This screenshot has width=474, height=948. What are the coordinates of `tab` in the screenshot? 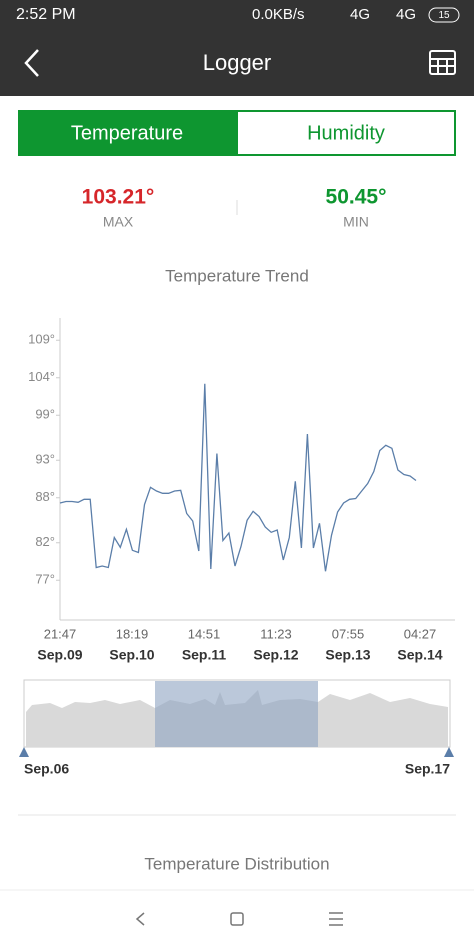 It's located at (346, 133).